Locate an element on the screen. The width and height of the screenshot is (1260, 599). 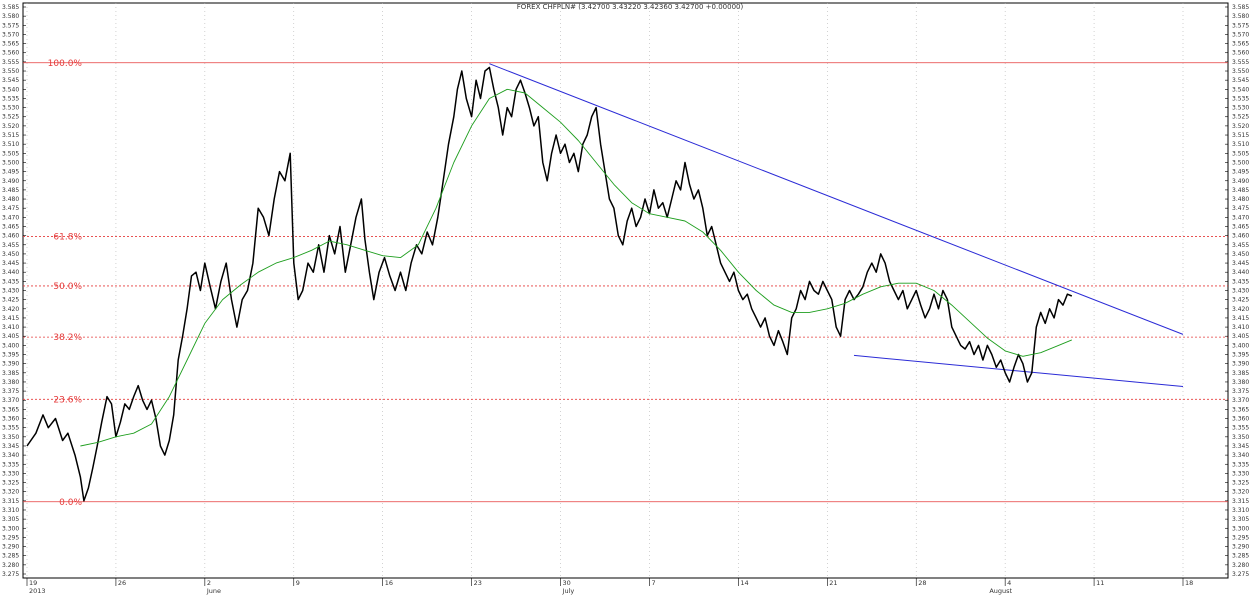
y-tick-label: 3.285 is located at coordinates (1240, 556).